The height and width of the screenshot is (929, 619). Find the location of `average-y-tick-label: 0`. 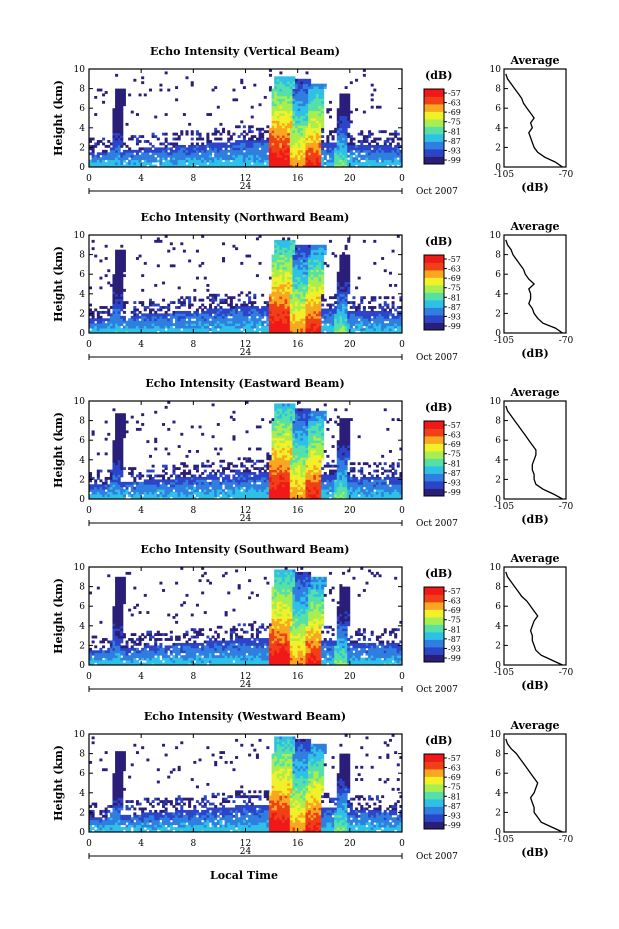

average-y-tick-label: 0 is located at coordinates (498, 334).